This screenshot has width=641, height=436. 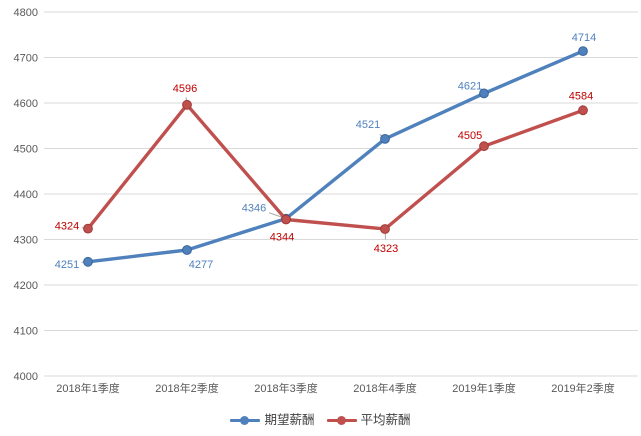 I want to click on data-label: 4346, so click(x=254, y=209).